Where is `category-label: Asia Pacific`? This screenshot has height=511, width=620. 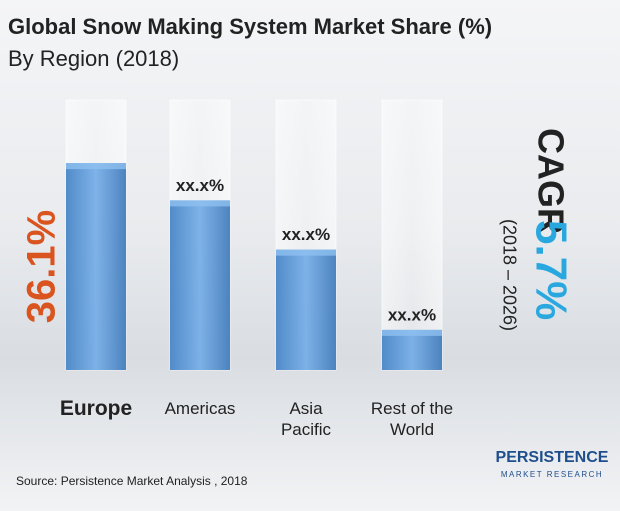
category-label: Asia Pacific is located at coordinates (306, 419).